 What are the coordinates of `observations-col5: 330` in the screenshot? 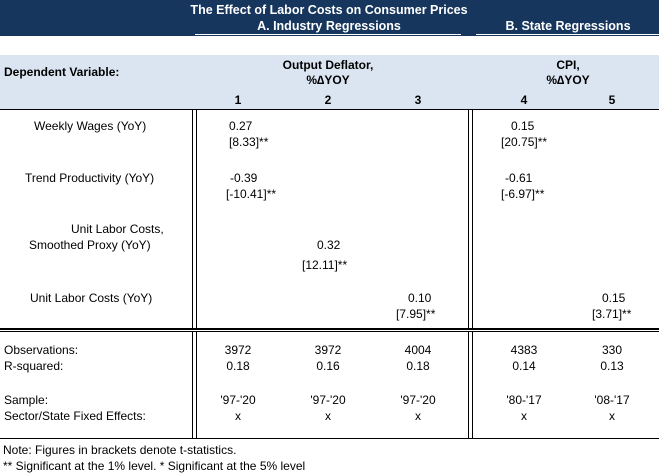 It's located at (612, 350).